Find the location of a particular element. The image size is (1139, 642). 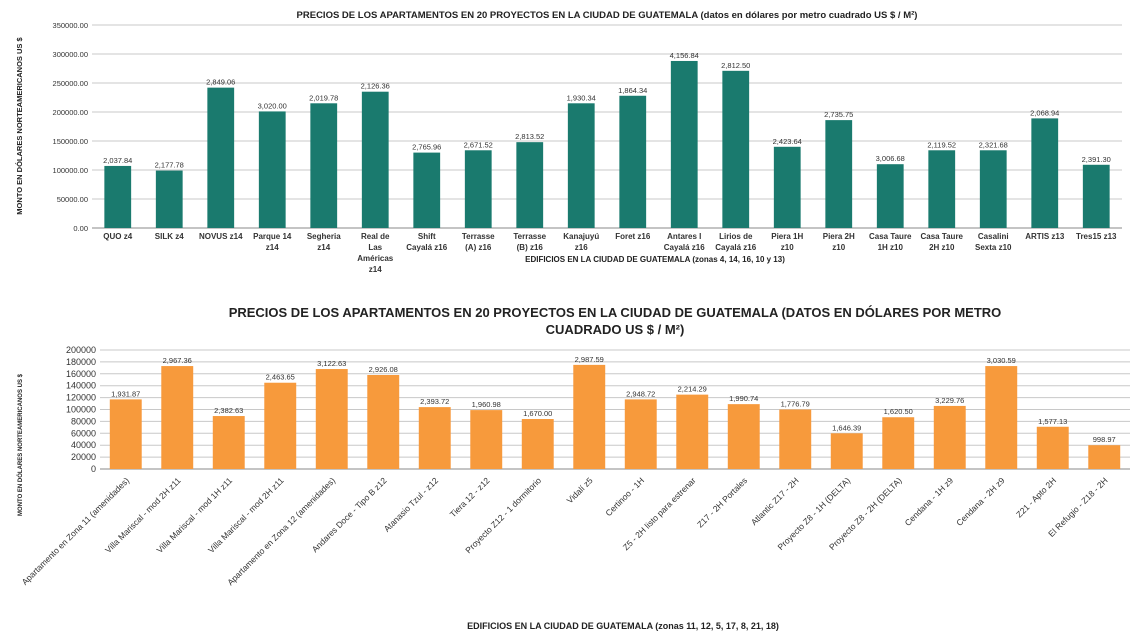

data-label: 3,229.76 is located at coordinates (949, 400).